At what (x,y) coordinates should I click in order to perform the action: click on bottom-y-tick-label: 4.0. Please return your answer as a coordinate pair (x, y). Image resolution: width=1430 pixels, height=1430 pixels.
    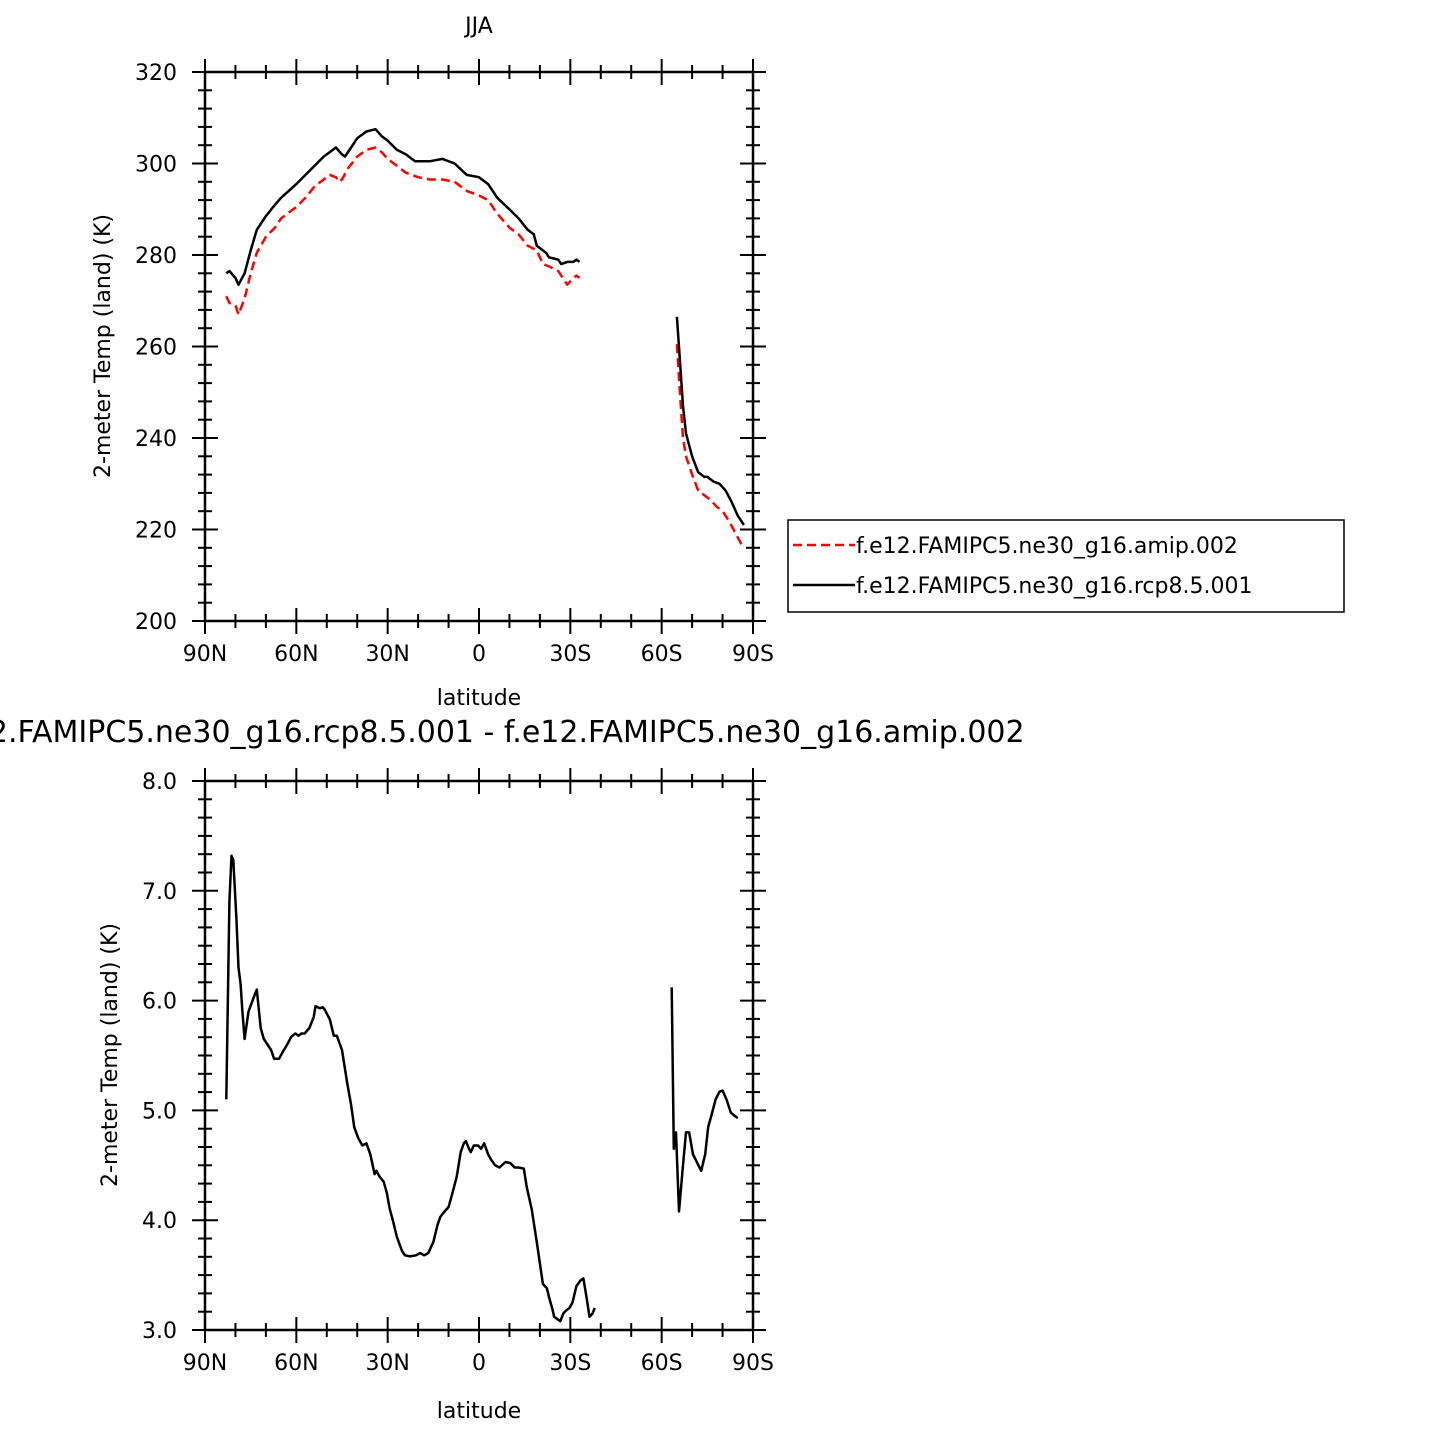
    Looking at the image, I should click on (159, 1221).